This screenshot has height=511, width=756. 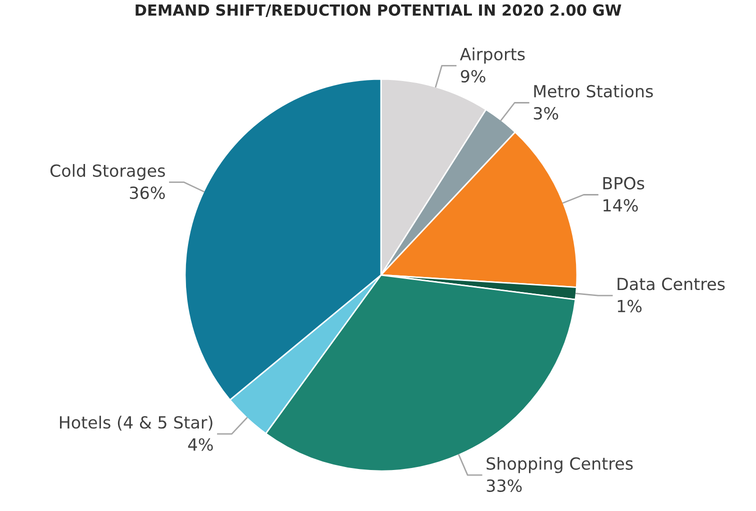 What do you see at coordinates (492, 56) in the screenshot?
I see `slice-label: Airports` at bounding box center [492, 56].